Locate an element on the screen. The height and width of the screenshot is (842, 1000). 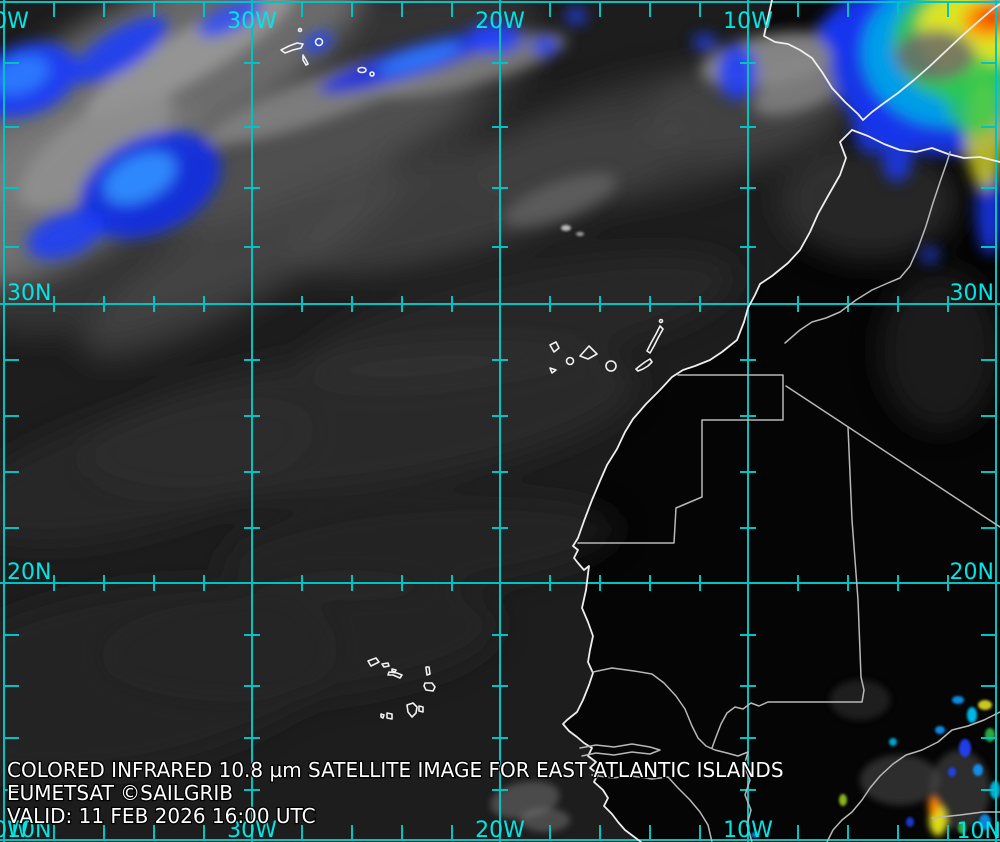
lon-label-top-30w: 30W is located at coordinates (252, 21).